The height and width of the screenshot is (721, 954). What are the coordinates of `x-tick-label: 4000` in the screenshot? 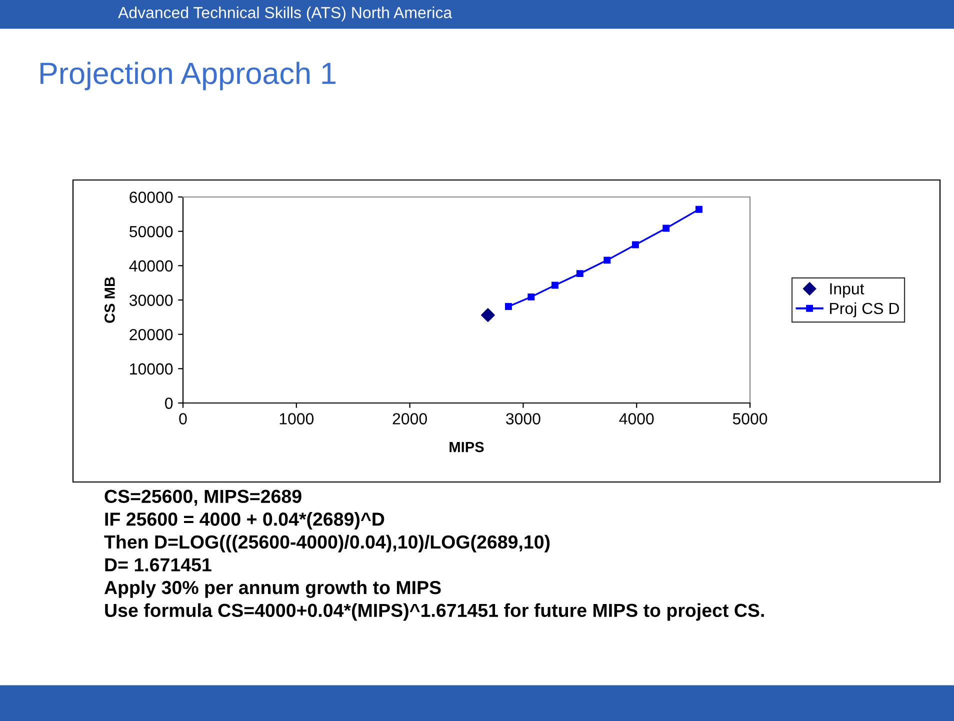 It's located at (636, 418).